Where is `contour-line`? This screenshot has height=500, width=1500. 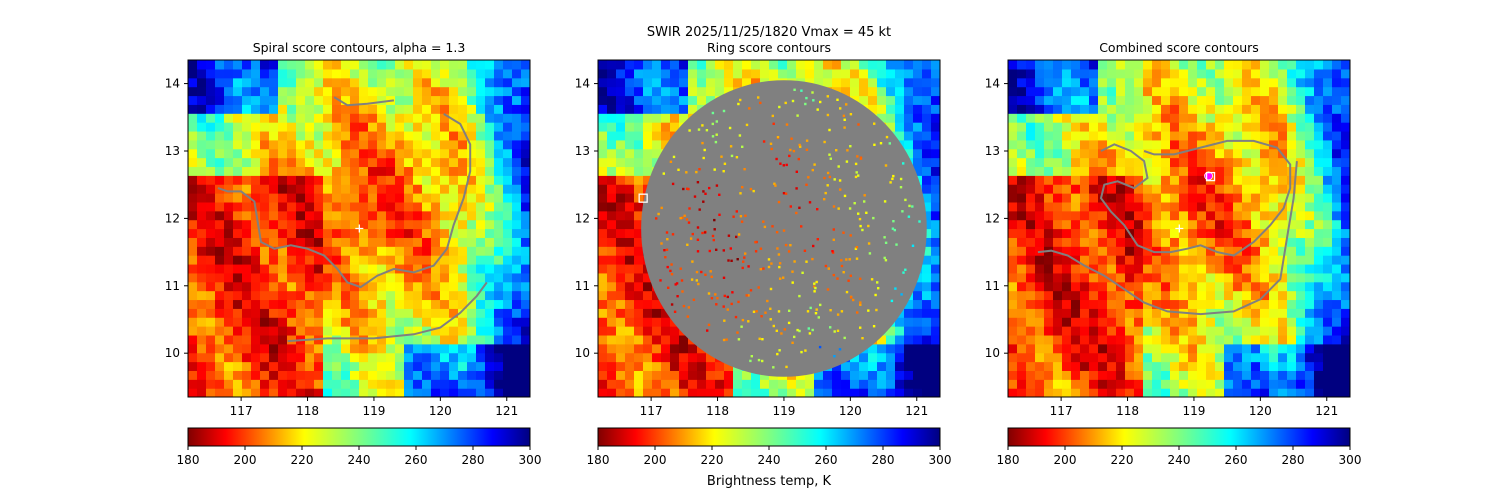 contour-line is located at coordinates (1195, 198).